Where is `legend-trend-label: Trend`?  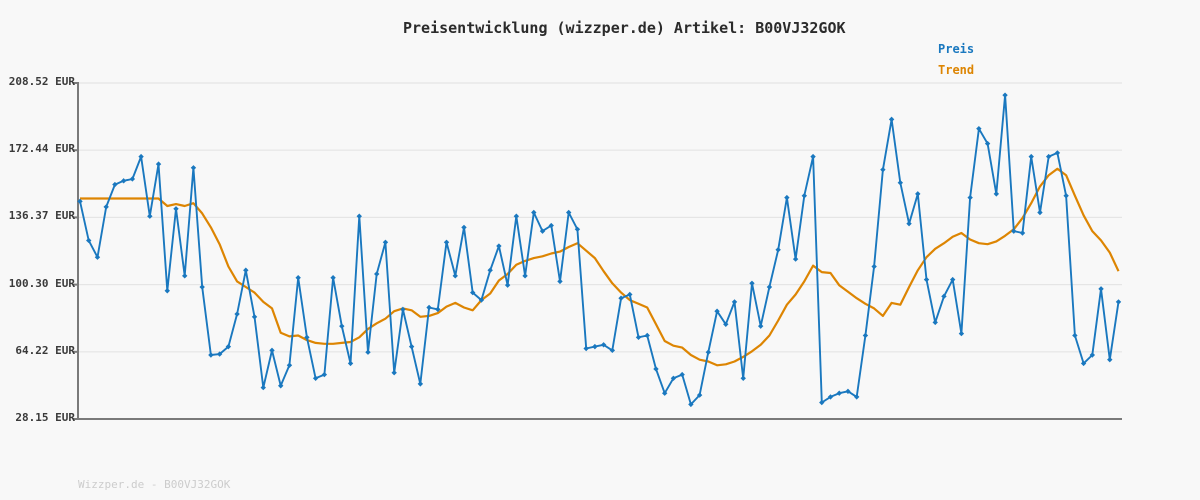 legend-trend-label: Trend is located at coordinates (956, 70).